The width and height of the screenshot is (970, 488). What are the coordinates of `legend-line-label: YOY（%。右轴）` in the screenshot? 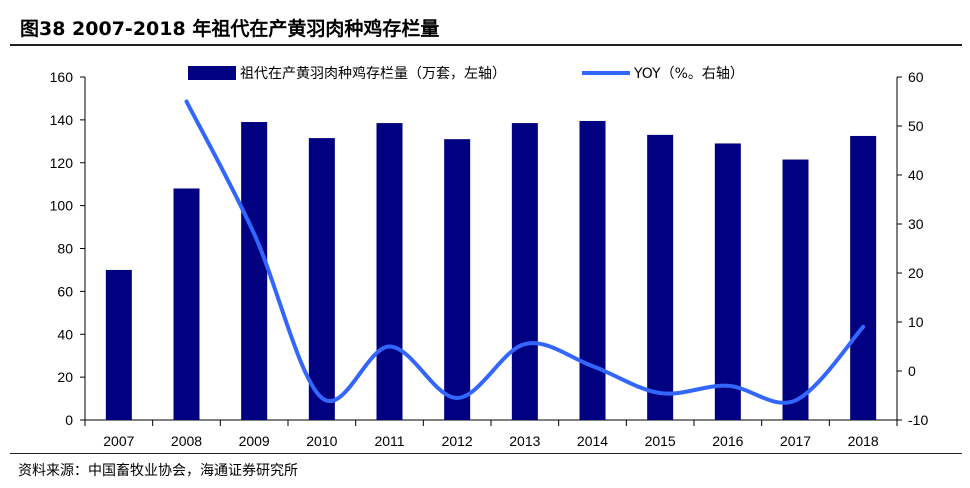 It's located at (688, 74).